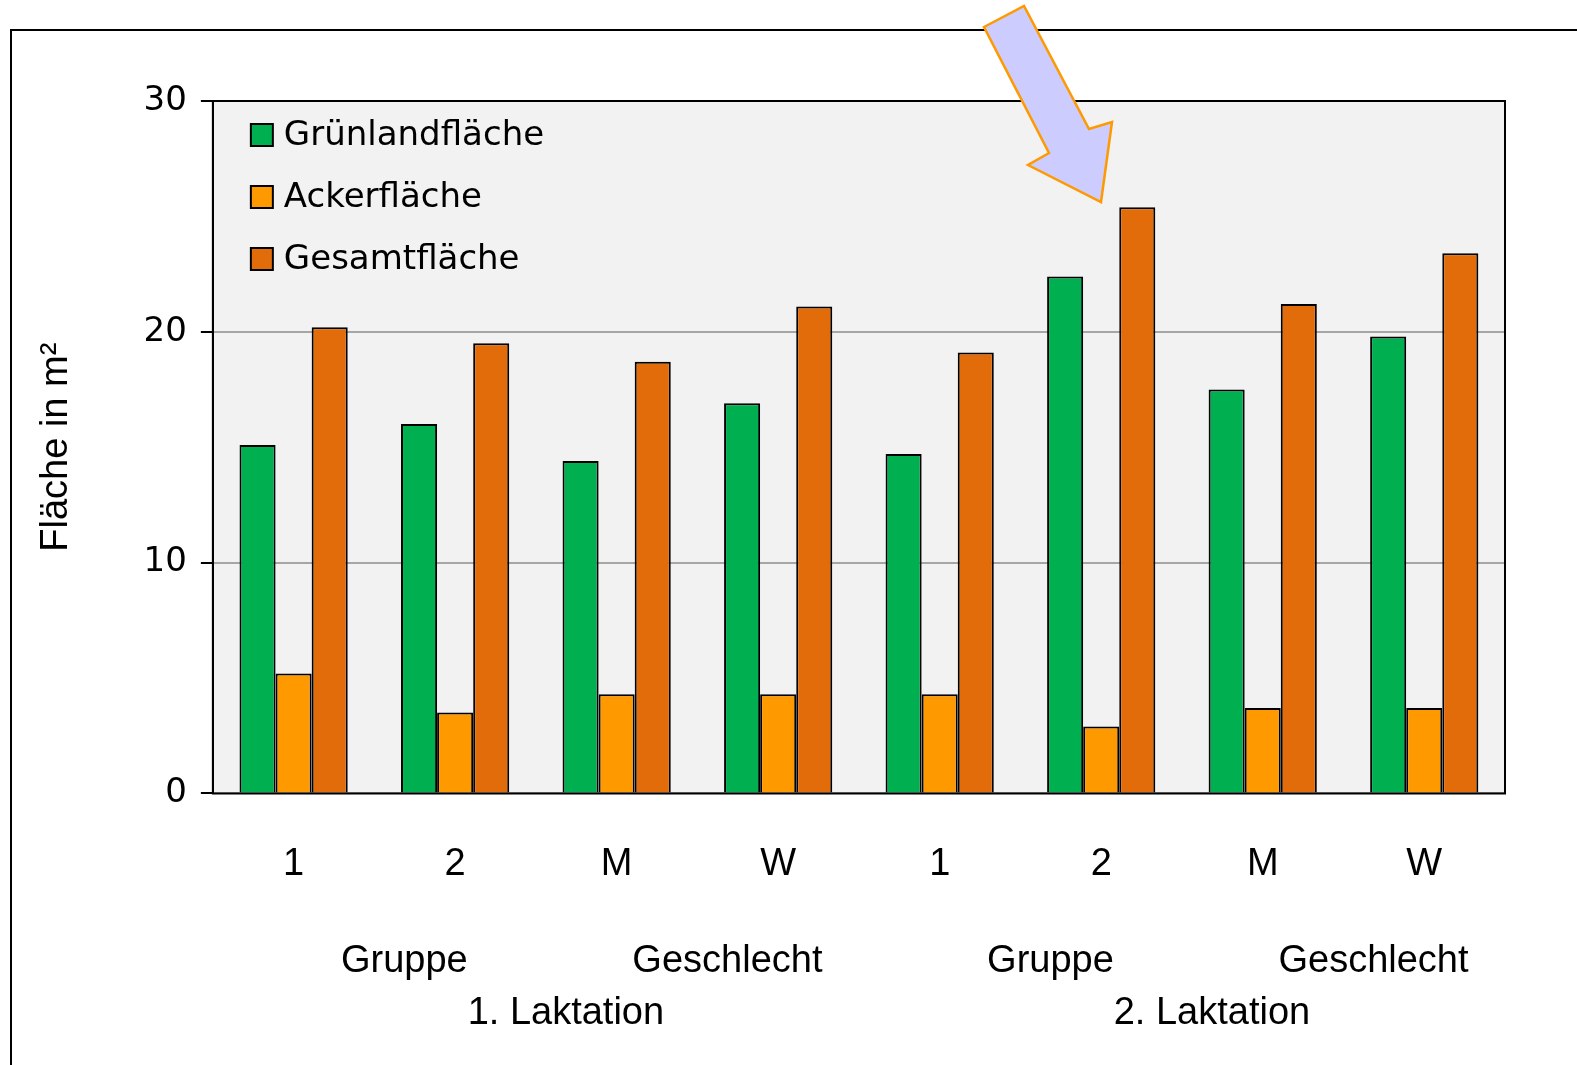 The width and height of the screenshot is (1577, 1065). What do you see at coordinates (401, 256) in the screenshot?
I see `legend-label: Gesamtfläche` at bounding box center [401, 256].